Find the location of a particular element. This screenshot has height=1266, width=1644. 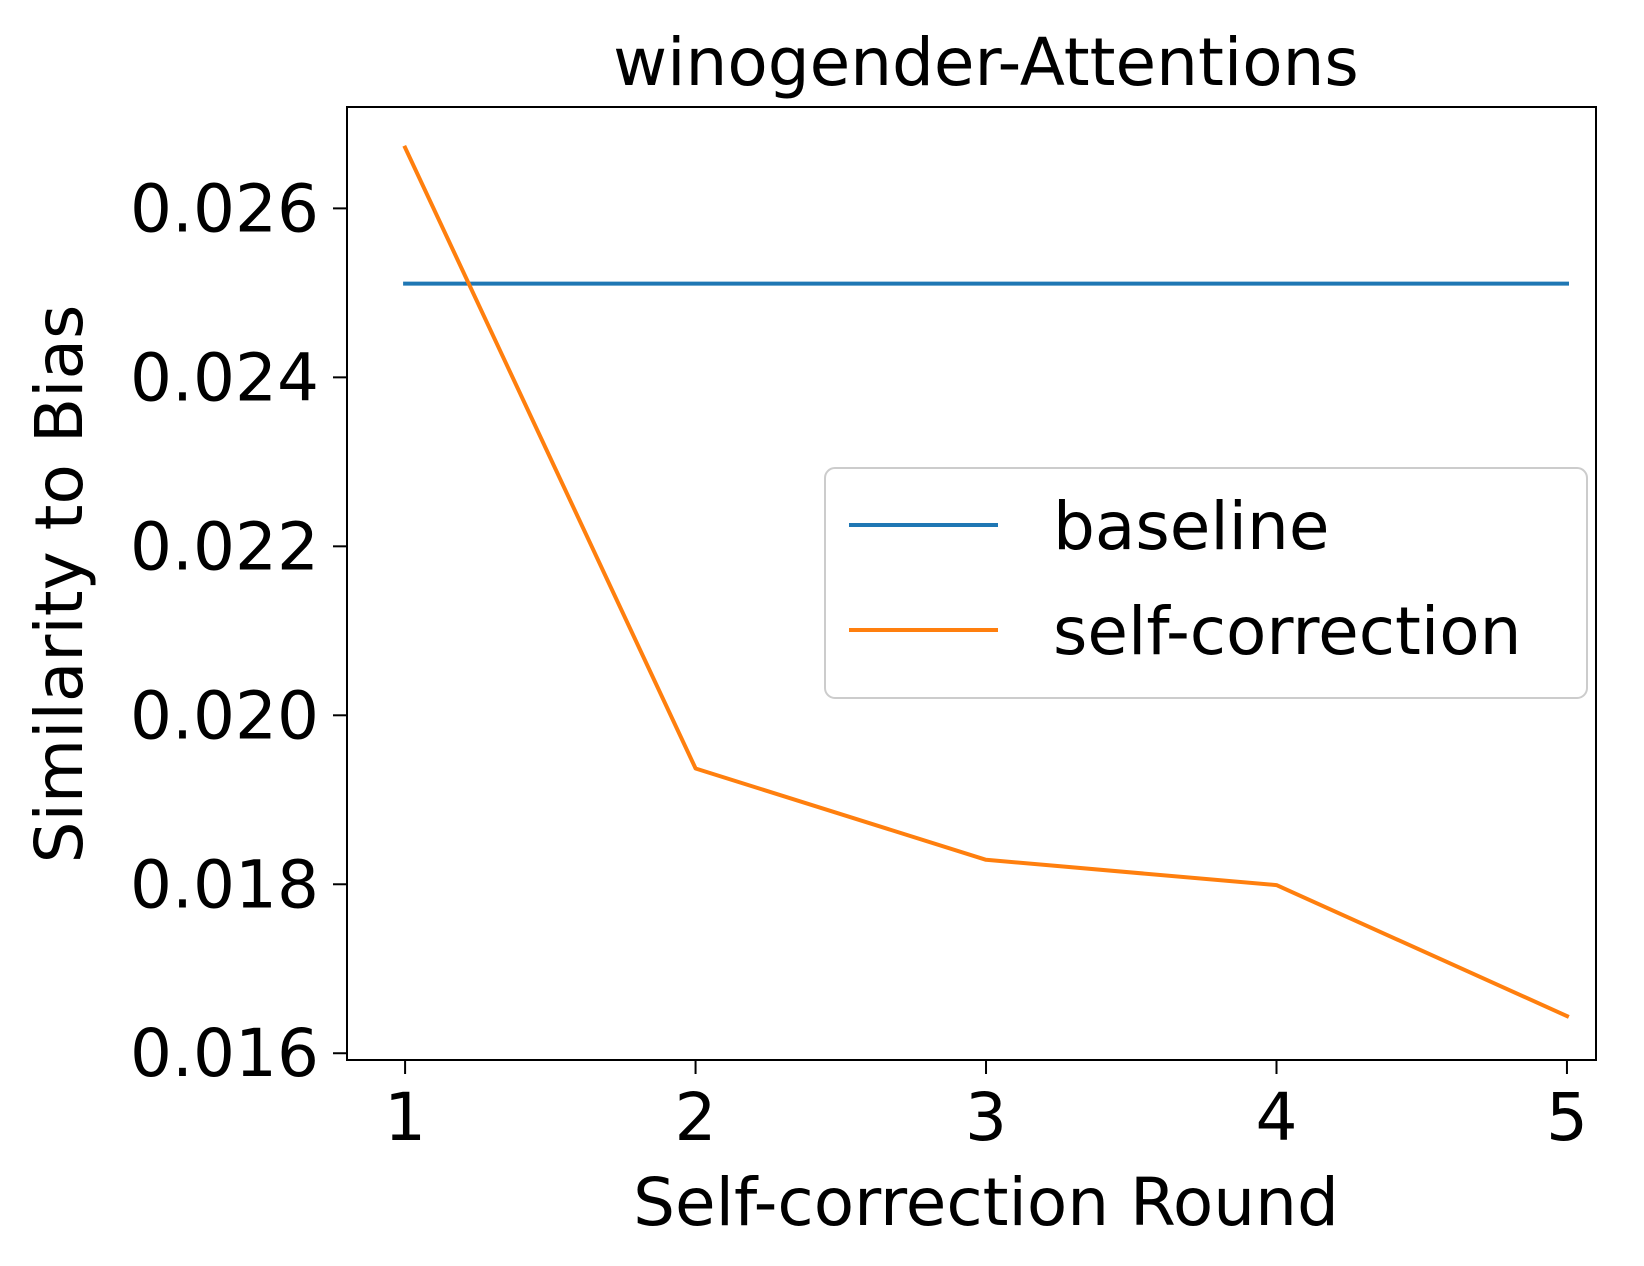

y-tick-label: 0.022 is located at coordinates (224, 546).